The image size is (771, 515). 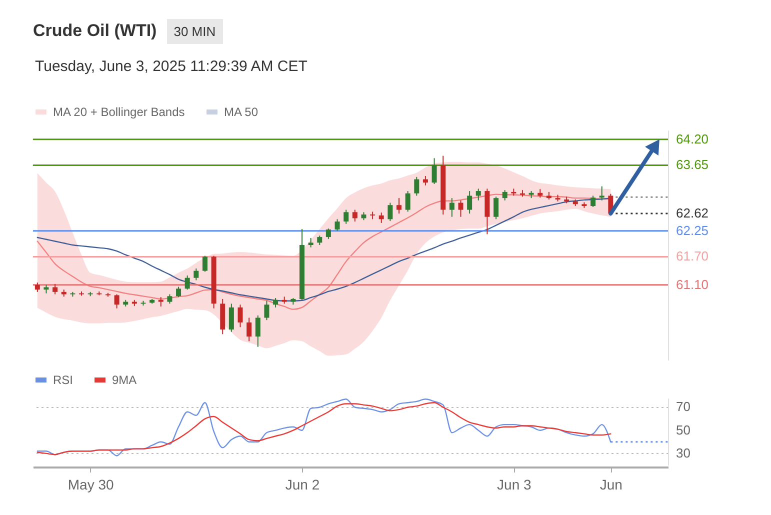 I want to click on y-tick-label: 62.25, so click(x=692, y=230).